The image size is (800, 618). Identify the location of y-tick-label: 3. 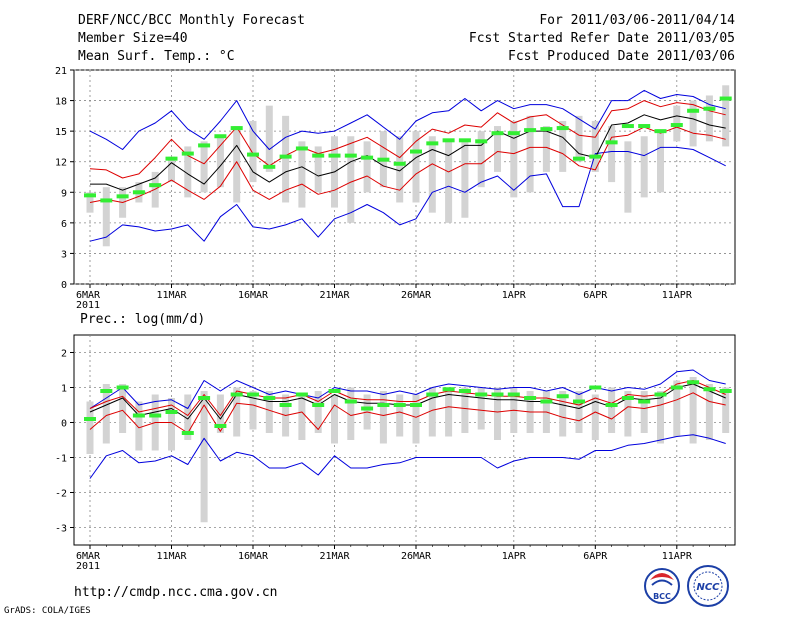
(64, 254).